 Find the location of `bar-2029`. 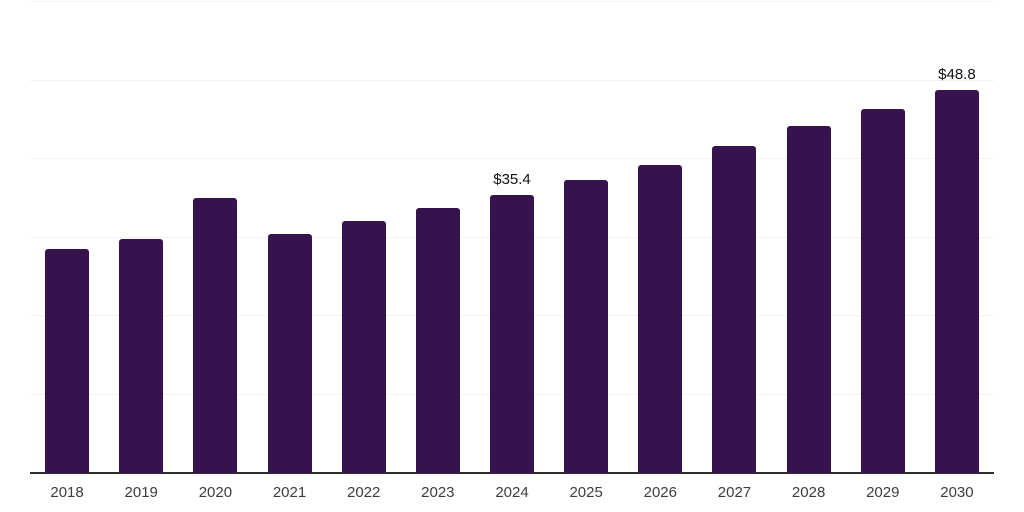

bar-2029 is located at coordinates (882, 290).